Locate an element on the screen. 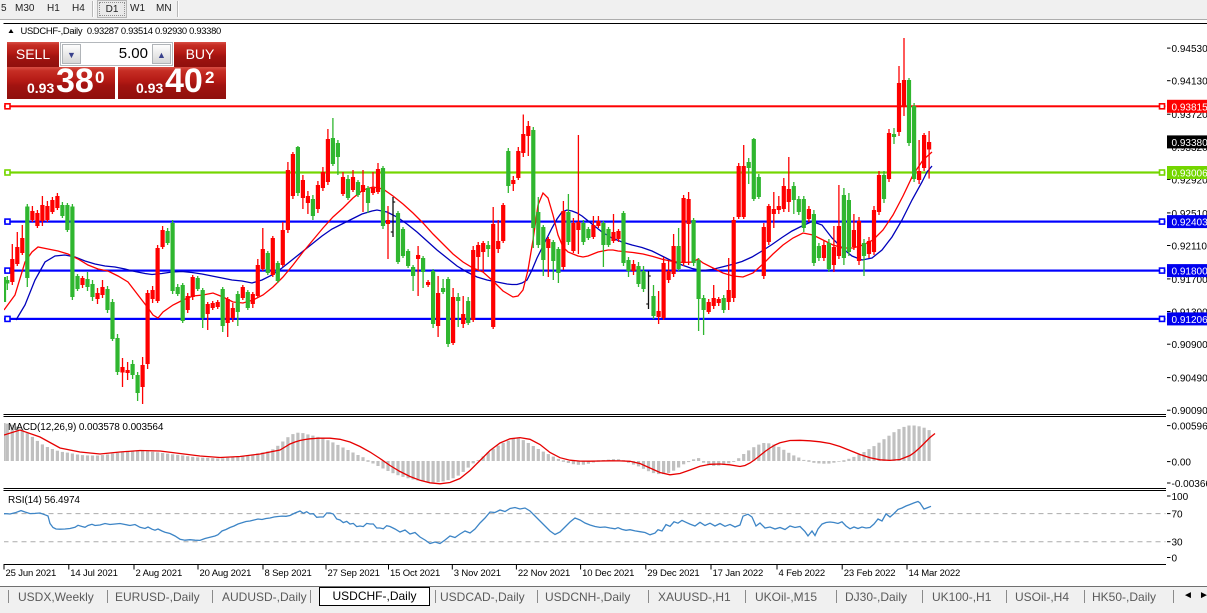 The image size is (1207, 613). svg-text: 14 Mar 2022 is located at coordinates (935, 573).